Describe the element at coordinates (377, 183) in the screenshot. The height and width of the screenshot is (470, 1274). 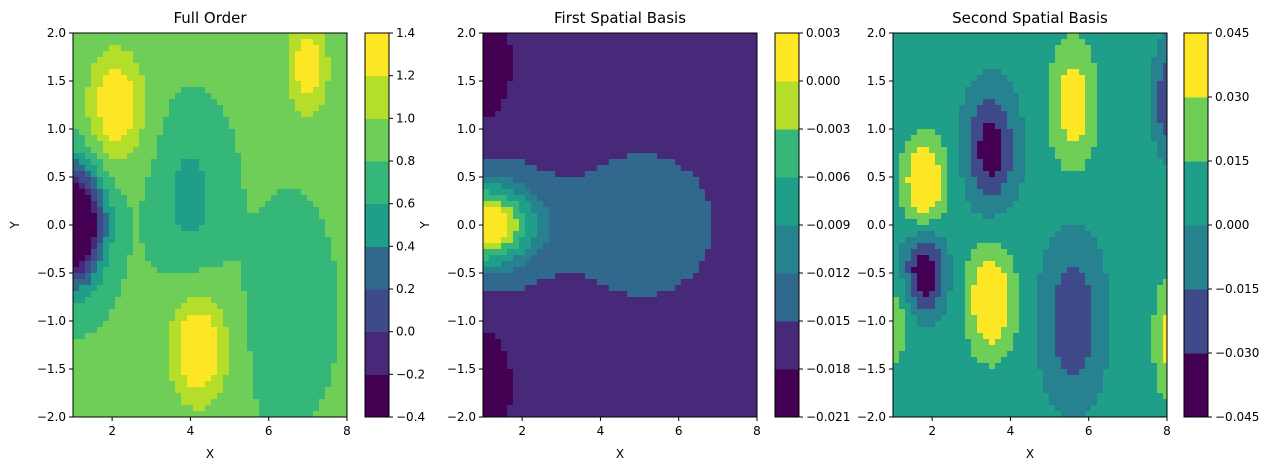
I see `colorbar-band` at that location.